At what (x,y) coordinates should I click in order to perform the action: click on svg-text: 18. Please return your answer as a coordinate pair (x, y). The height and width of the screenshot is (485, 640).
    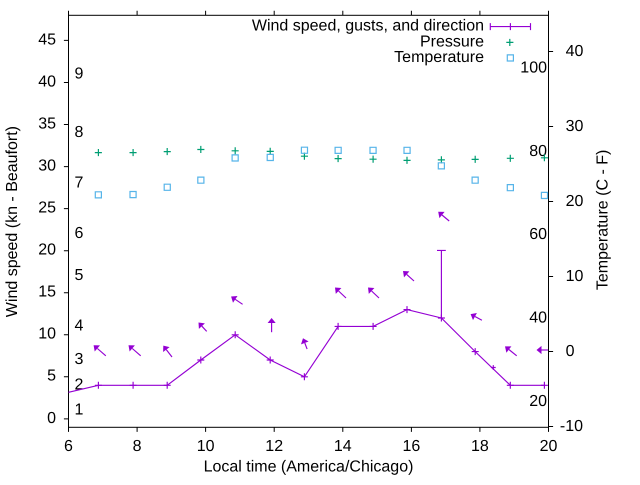
    Looking at the image, I should click on (480, 446).